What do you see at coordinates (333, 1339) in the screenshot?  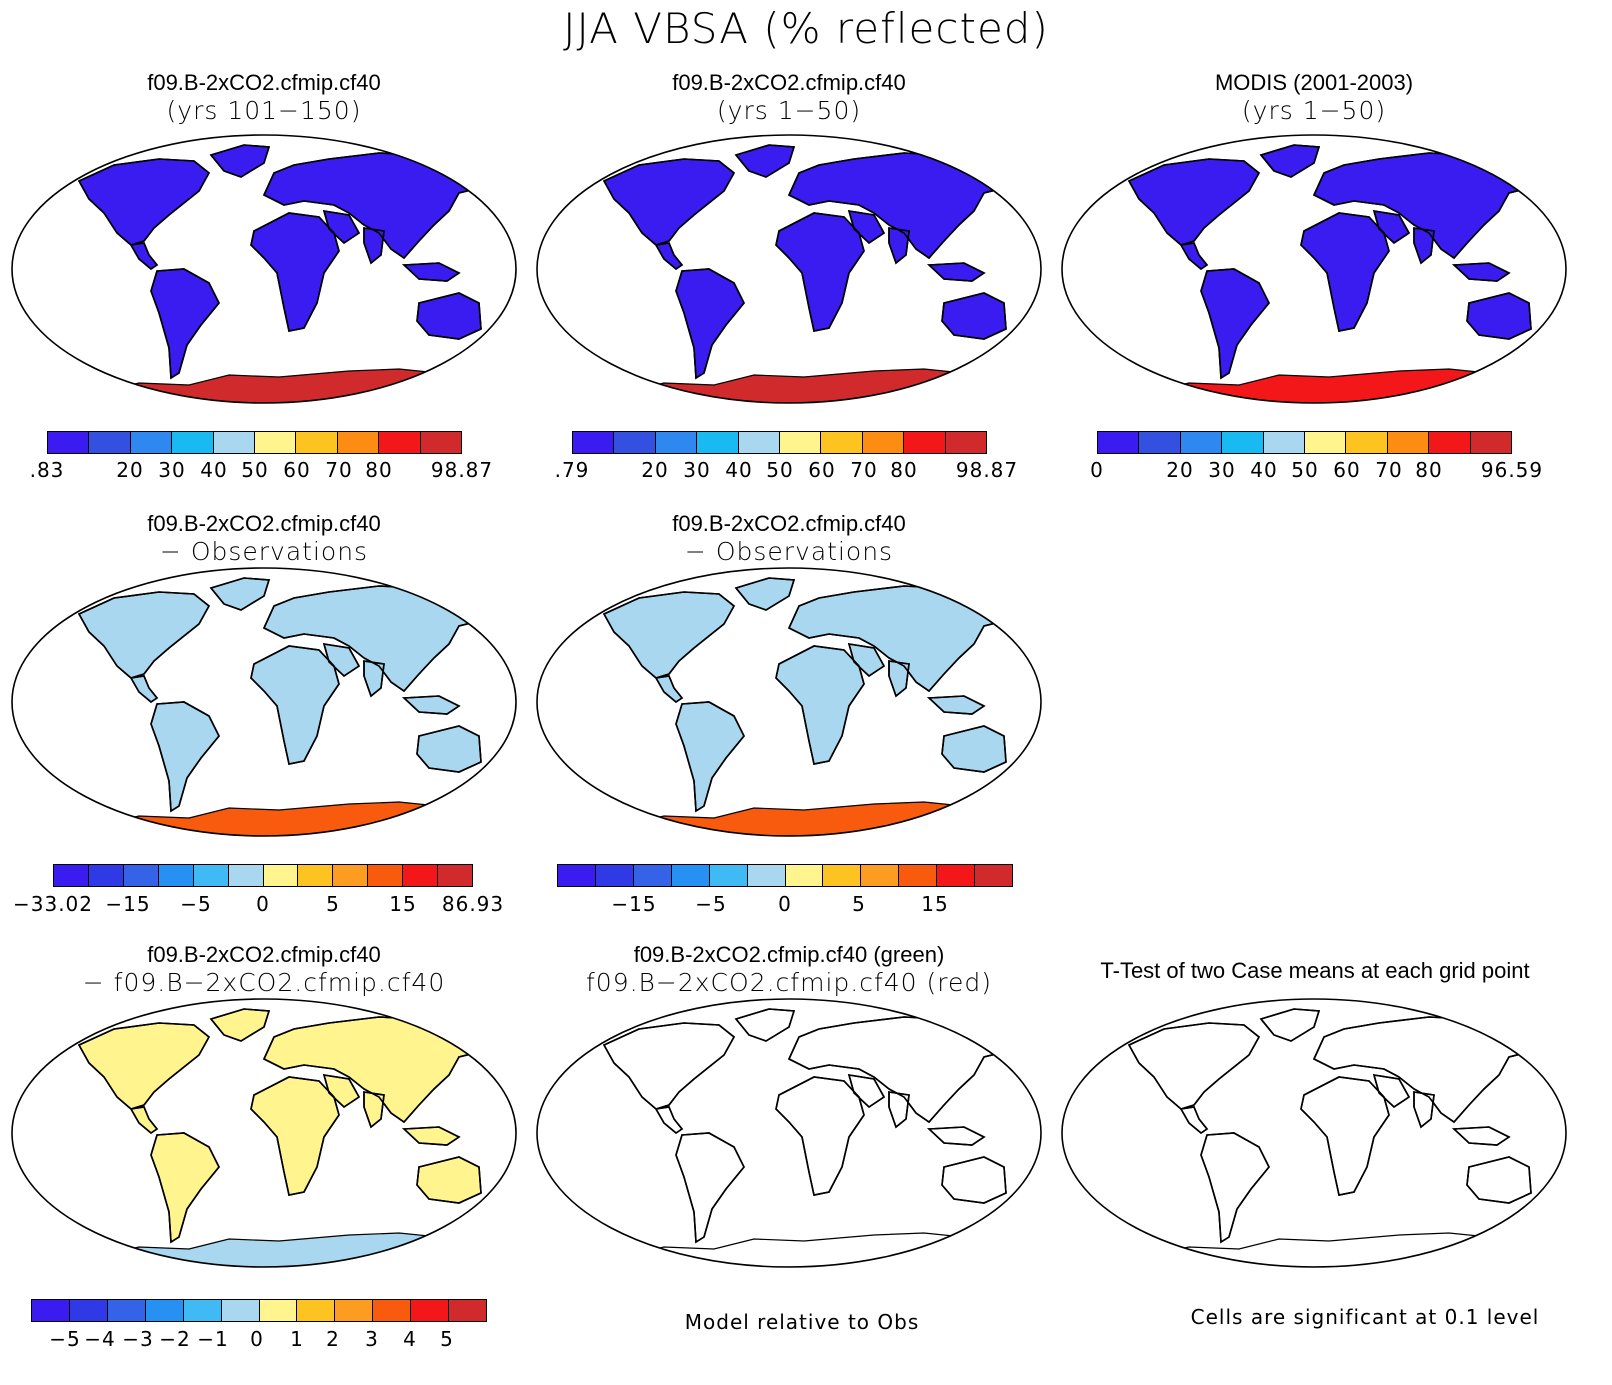 I see `colorbar-tick-label: 2` at bounding box center [333, 1339].